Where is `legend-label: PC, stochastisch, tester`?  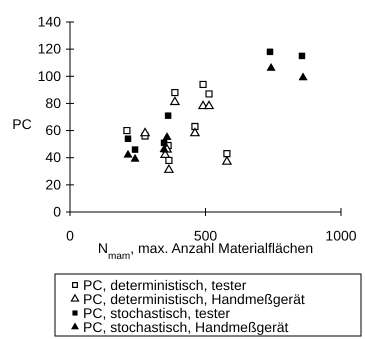 legend-label: PC, stochastisch, tester is located at coordinates (156, 313).